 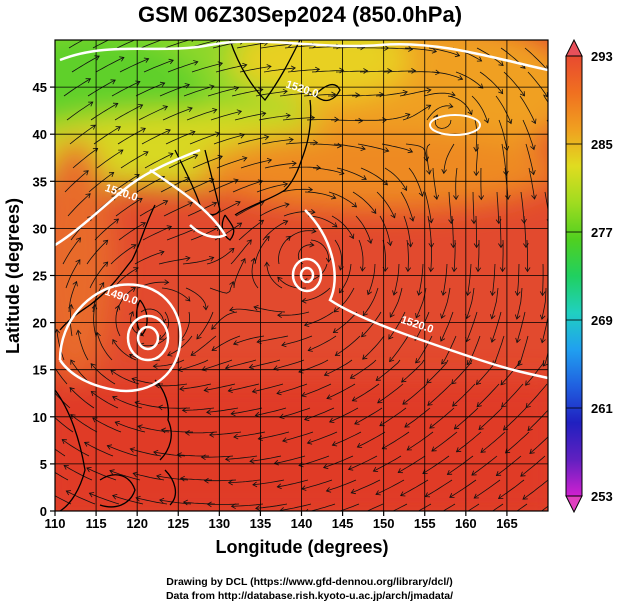 I want to click on x-tick-label-160: 160, so click(x=466, y=523).